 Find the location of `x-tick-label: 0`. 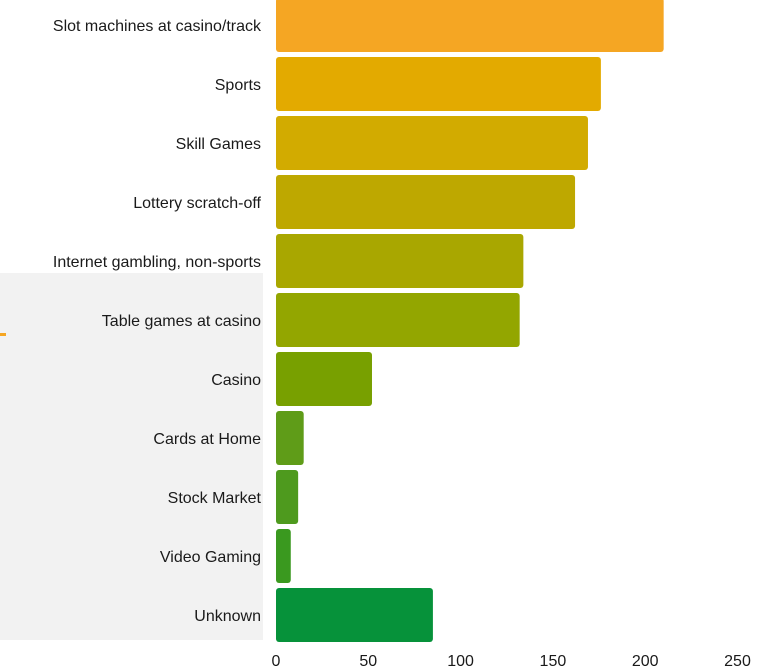

x-tick-label: 0 is located at coordinates (276, 661).